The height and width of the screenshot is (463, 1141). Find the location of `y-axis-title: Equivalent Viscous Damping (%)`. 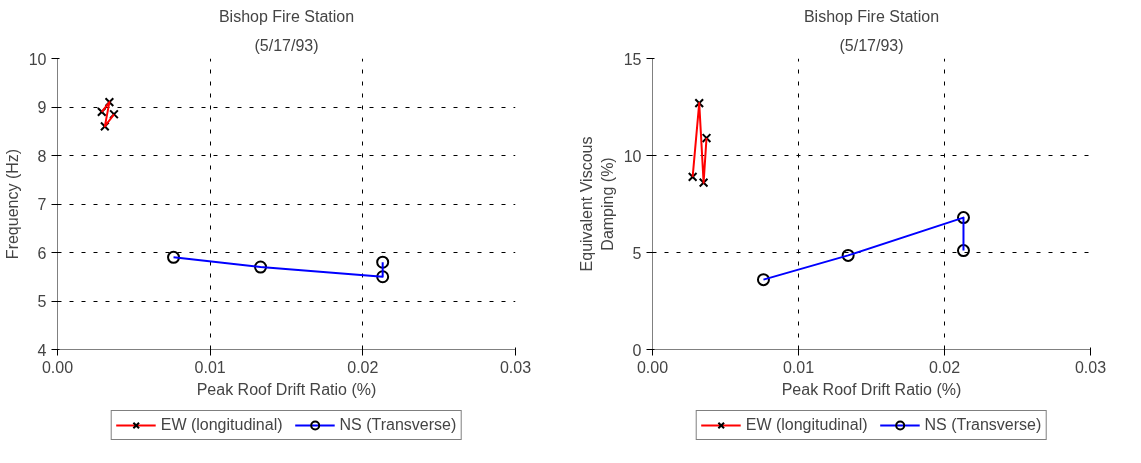

y-axis-title: Equivalent Viscous Damping (%) is located at coordinates (597, 204).